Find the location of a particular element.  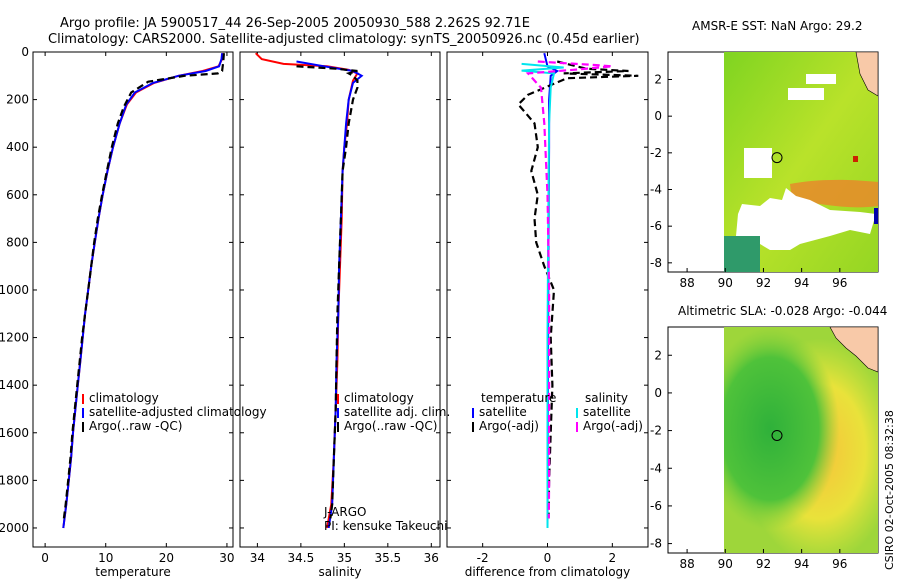

temperature-ytick-label: 2000 is located at coordinates (14, 528).